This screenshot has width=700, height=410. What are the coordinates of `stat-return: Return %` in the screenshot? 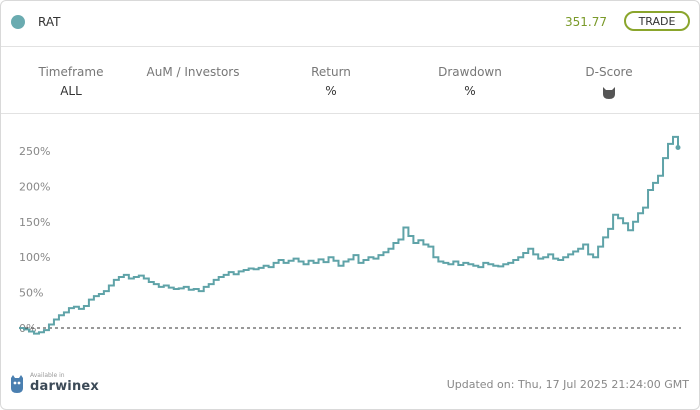 It's located at (331, 81).